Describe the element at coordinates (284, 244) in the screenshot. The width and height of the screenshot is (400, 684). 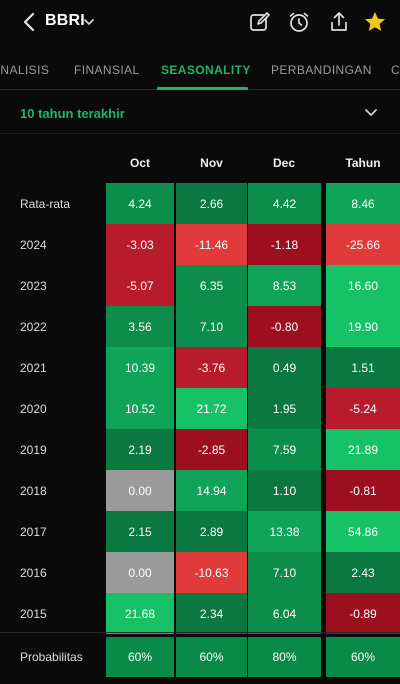
I see `heatmap-cell: -1.18` at that location.